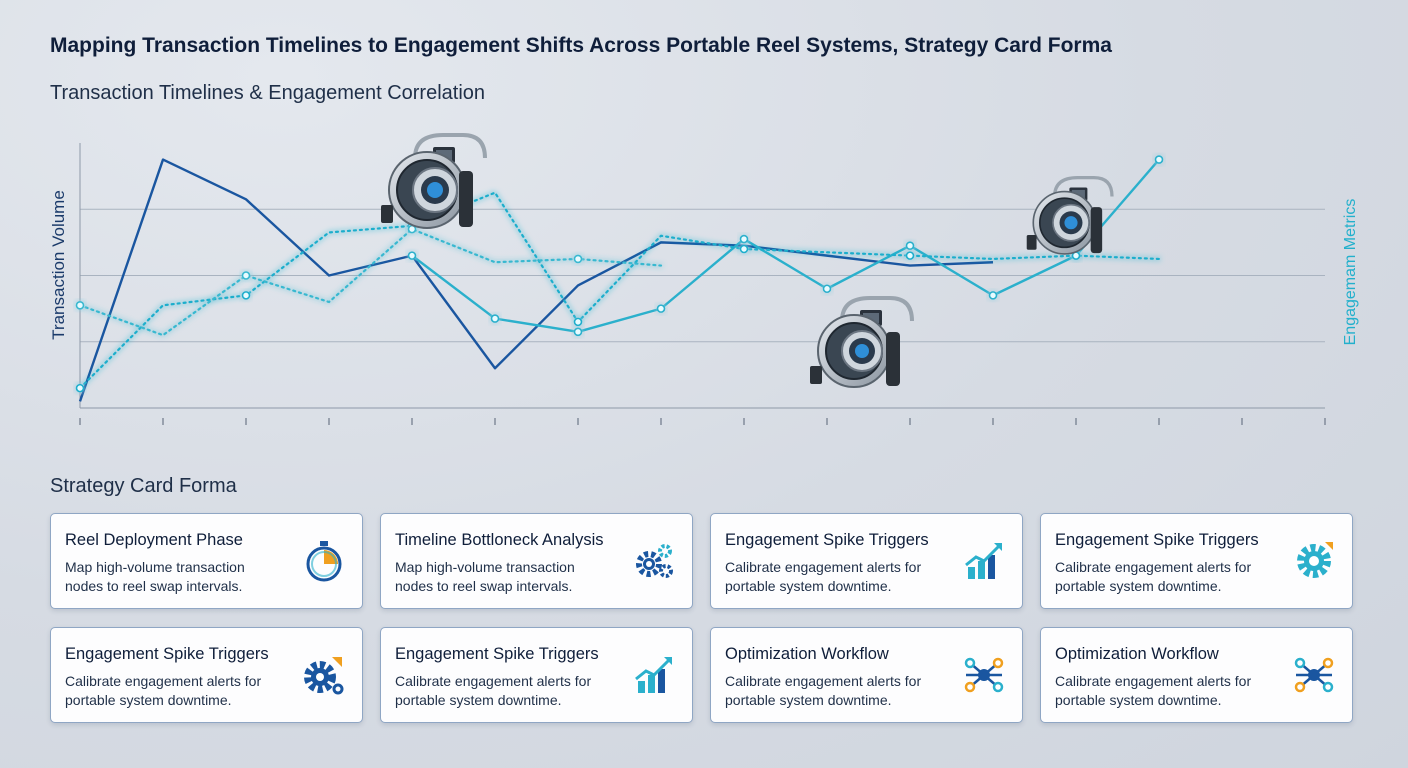  I want to click on gear-arrow-icon, so click(324, 675).